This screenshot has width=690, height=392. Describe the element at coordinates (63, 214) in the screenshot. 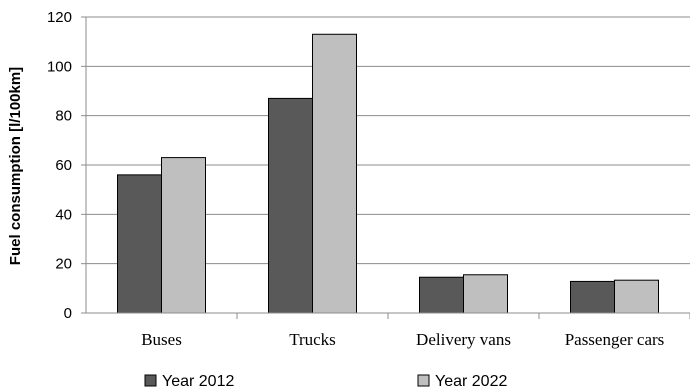

I see `y-tick-label: 40` at that location.